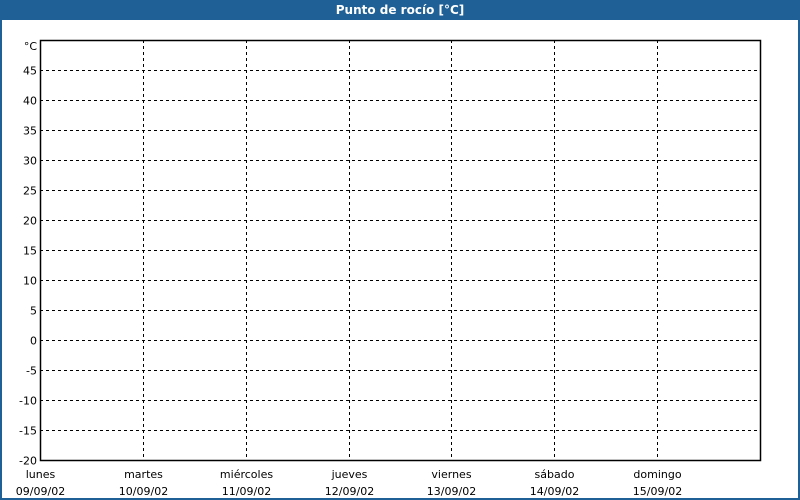 This screenshot has width=800, height=500. I want to click on x-tick-date: 11/09/02, so click(246, 491).